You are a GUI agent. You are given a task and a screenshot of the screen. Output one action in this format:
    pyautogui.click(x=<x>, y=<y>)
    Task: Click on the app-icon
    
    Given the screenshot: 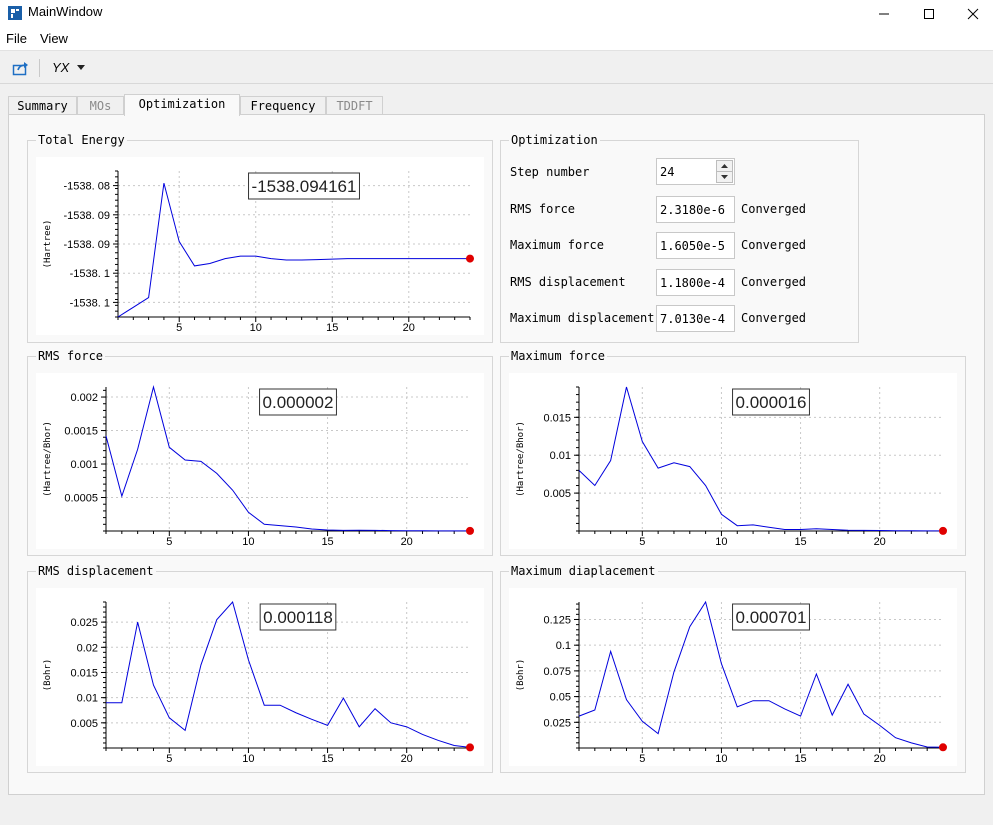 What is the action you would take?
    pyautogui.click(x=15, y=13)
    